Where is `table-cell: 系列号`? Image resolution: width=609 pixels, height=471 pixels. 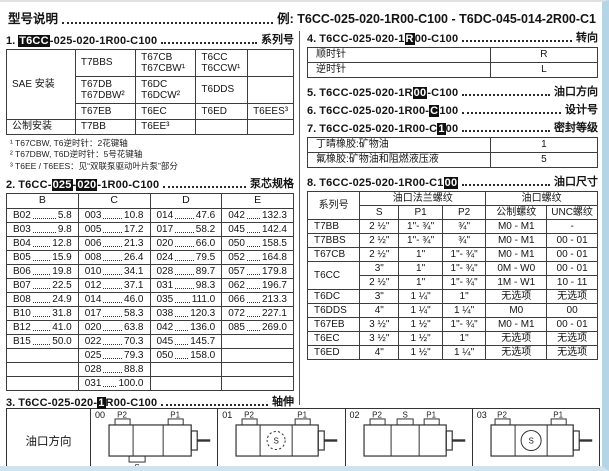
table-cell: 系列号 is located at coordinates (333, 205).